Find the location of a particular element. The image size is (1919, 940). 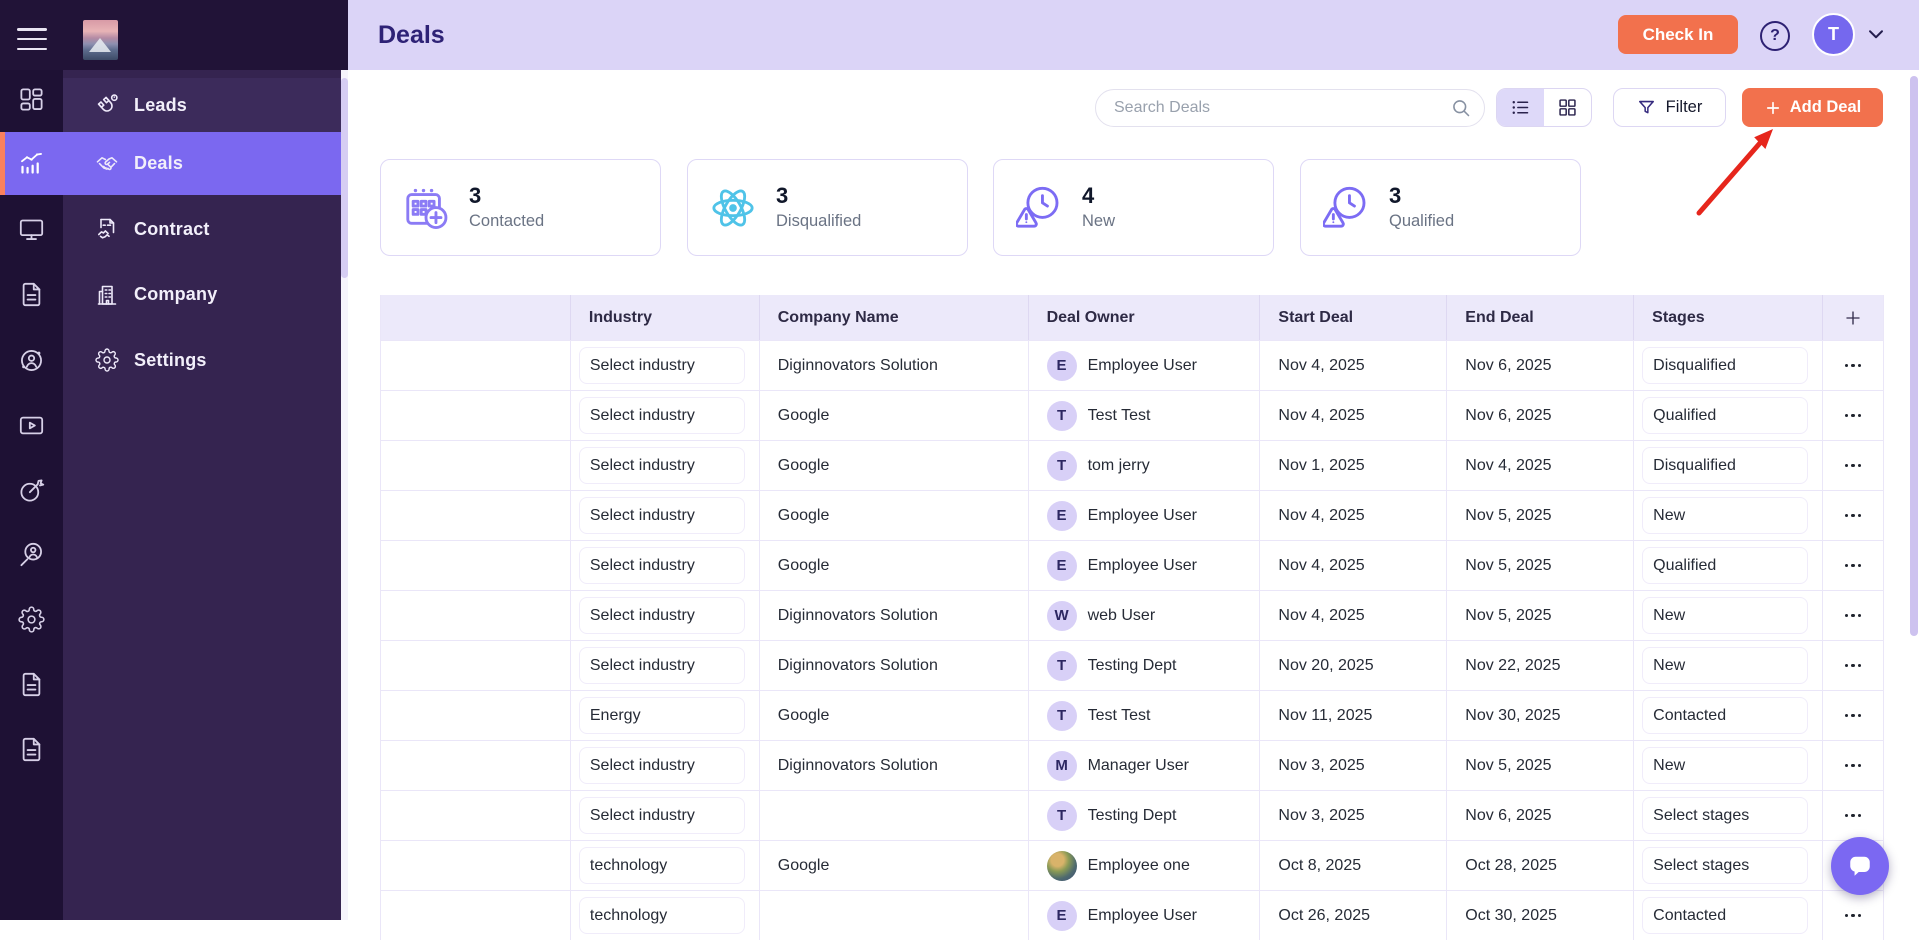

contacts-icon is located at coordinates (31, 360).